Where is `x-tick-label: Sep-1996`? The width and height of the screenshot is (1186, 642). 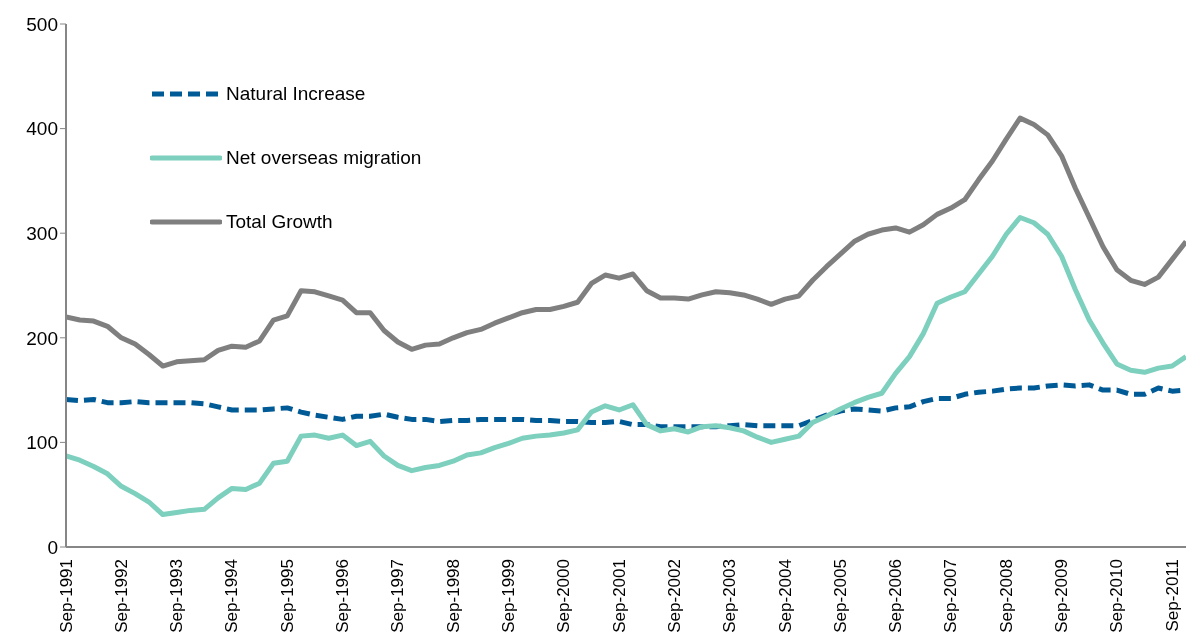 x-tick-label: Sep-1996 is located at coordinates (343, 596).